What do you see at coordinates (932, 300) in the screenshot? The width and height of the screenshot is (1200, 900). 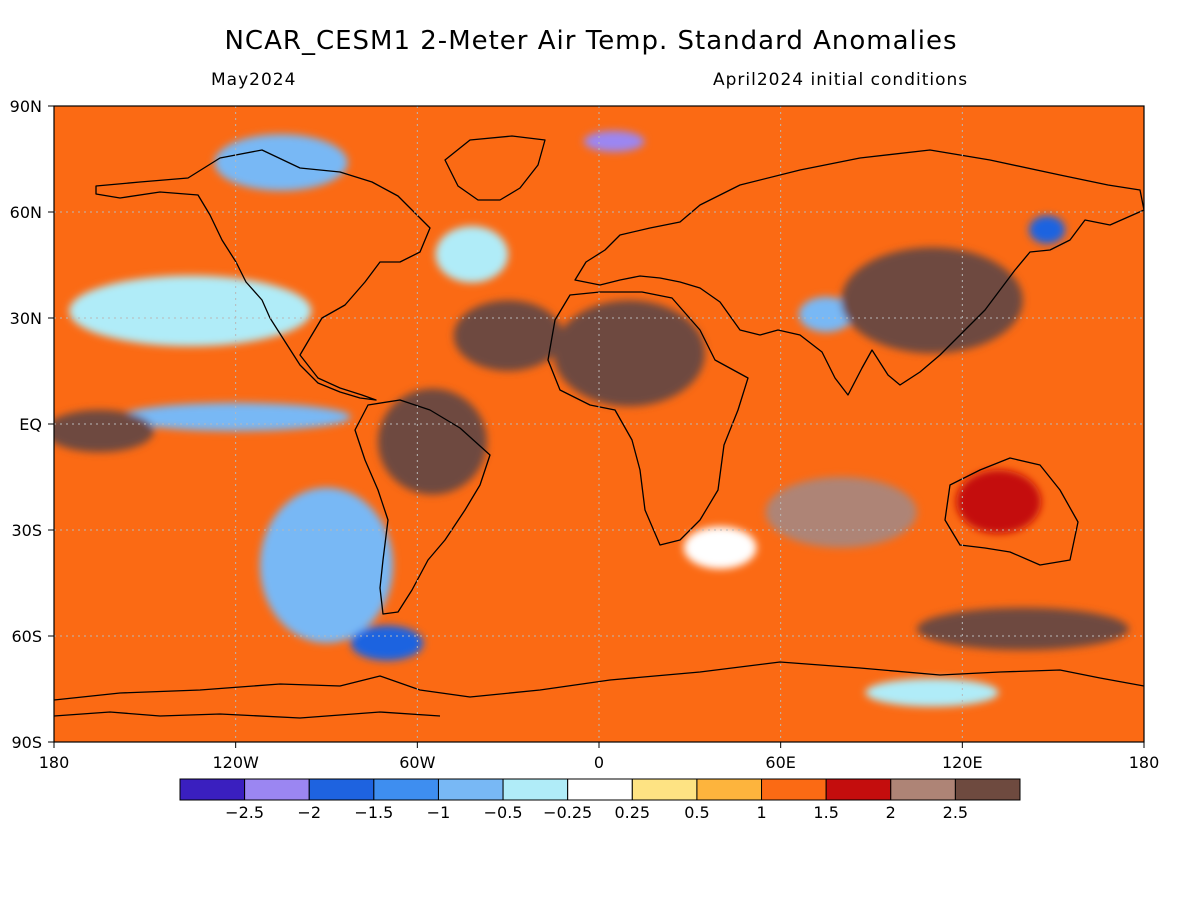 I see `anomaly-region-central-asia-warm` at bounding box center [932, 300].